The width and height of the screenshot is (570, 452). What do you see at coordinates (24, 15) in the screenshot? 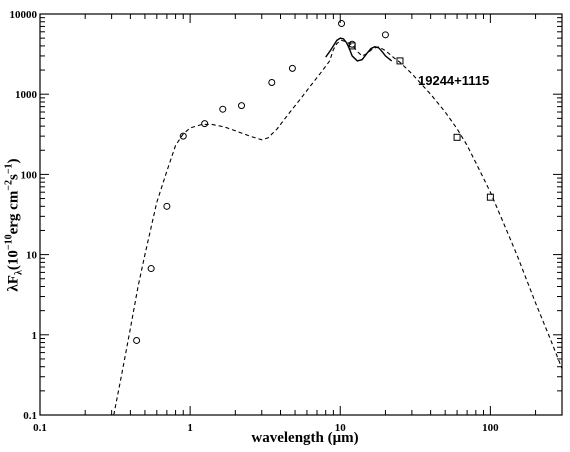
I see `y-tick-label: 10000` at bounding box center [24, 15].